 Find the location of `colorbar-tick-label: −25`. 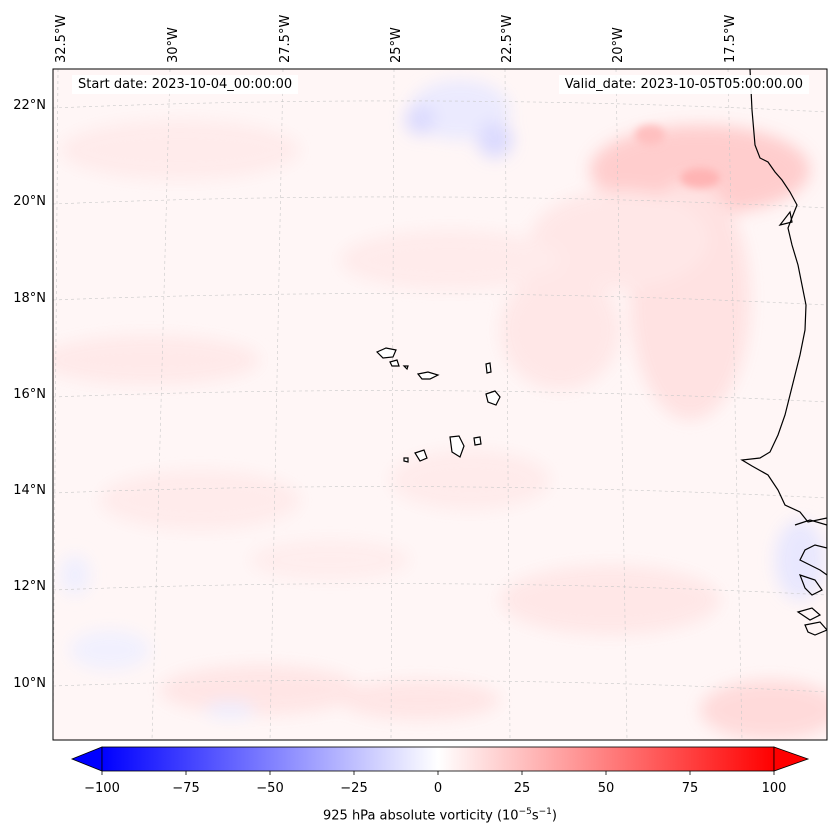

colorbar-tick-label: −25 is located at coordinates (354, 788).